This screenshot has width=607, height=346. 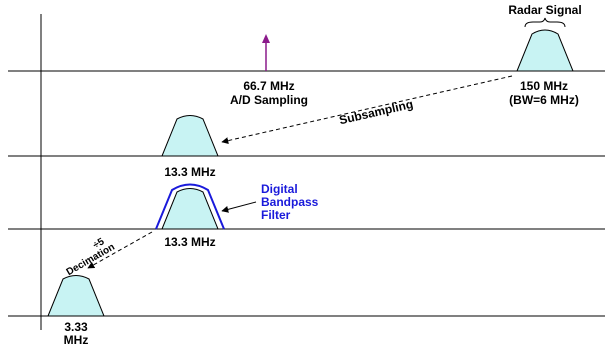 I want to click on subsampled-spectrum-shape, so click(x=190, y=136).